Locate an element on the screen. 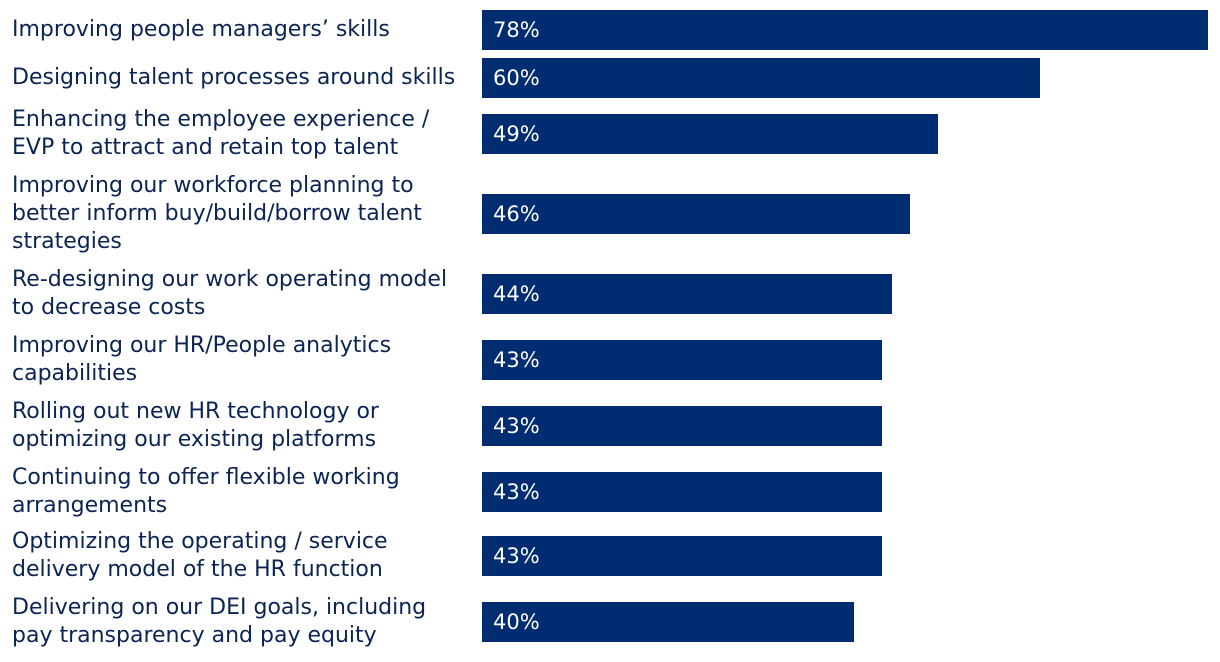 This screenshot has width=1220, height=662. data-label: 78% is located at coordinates (516, 30).